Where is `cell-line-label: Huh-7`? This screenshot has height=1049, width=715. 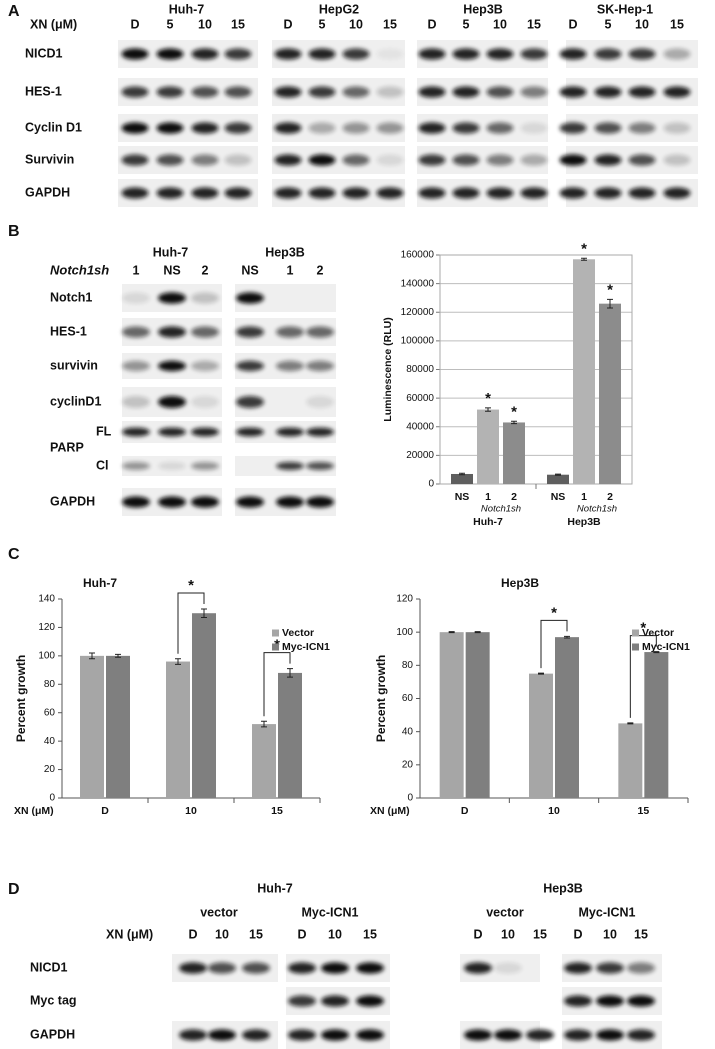 cell-line-label: Huh-7 is located at coordinates (186, 9).